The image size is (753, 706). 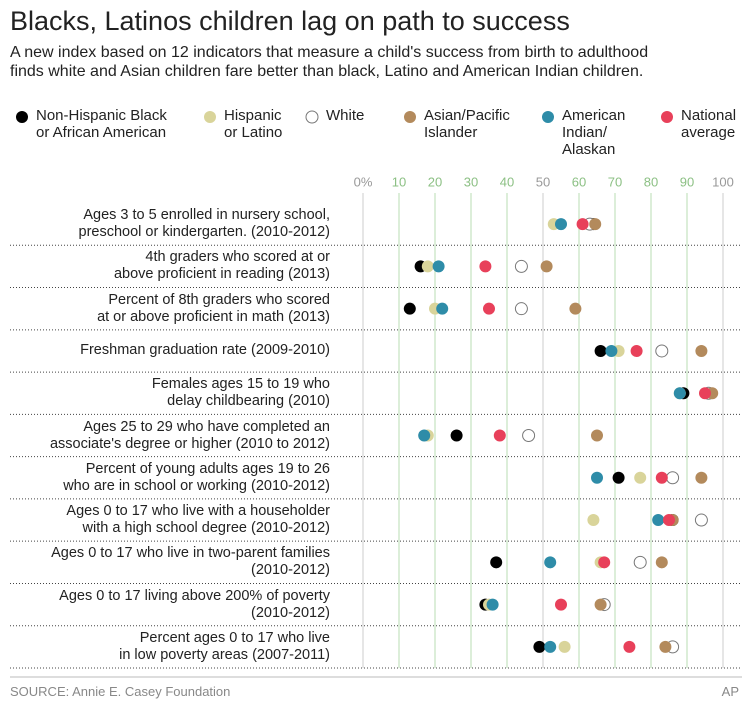 I want to click on x-tick-label: 40, so click(x=507, y=181).